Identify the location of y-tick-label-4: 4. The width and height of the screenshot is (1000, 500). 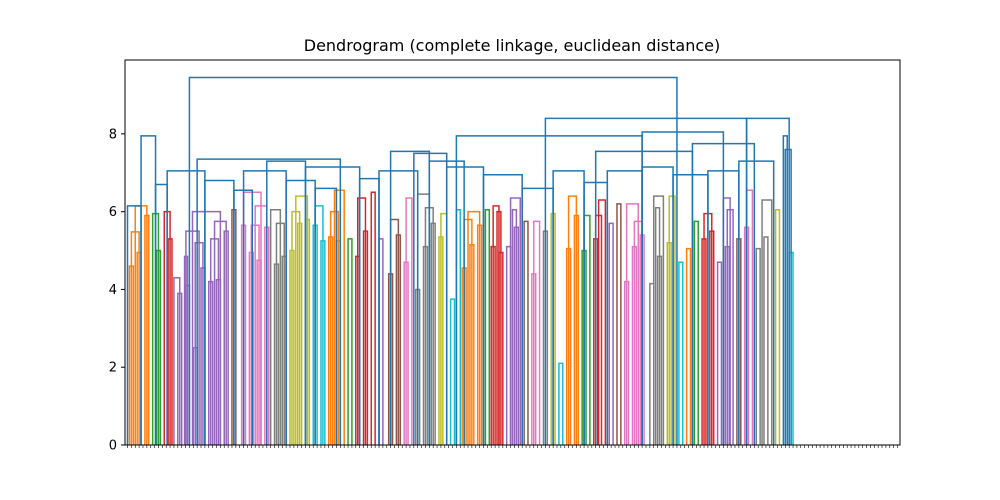
(113, 290).